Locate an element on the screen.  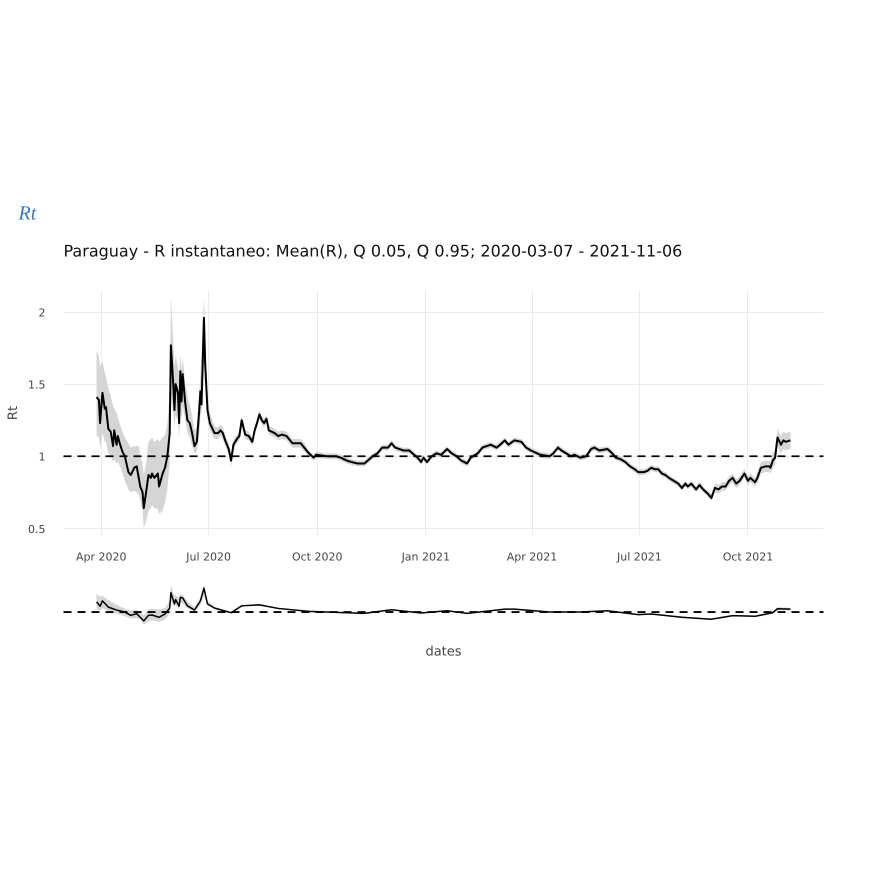
x-tick-label: Apr 2021 is located at coordinates (532, 557).